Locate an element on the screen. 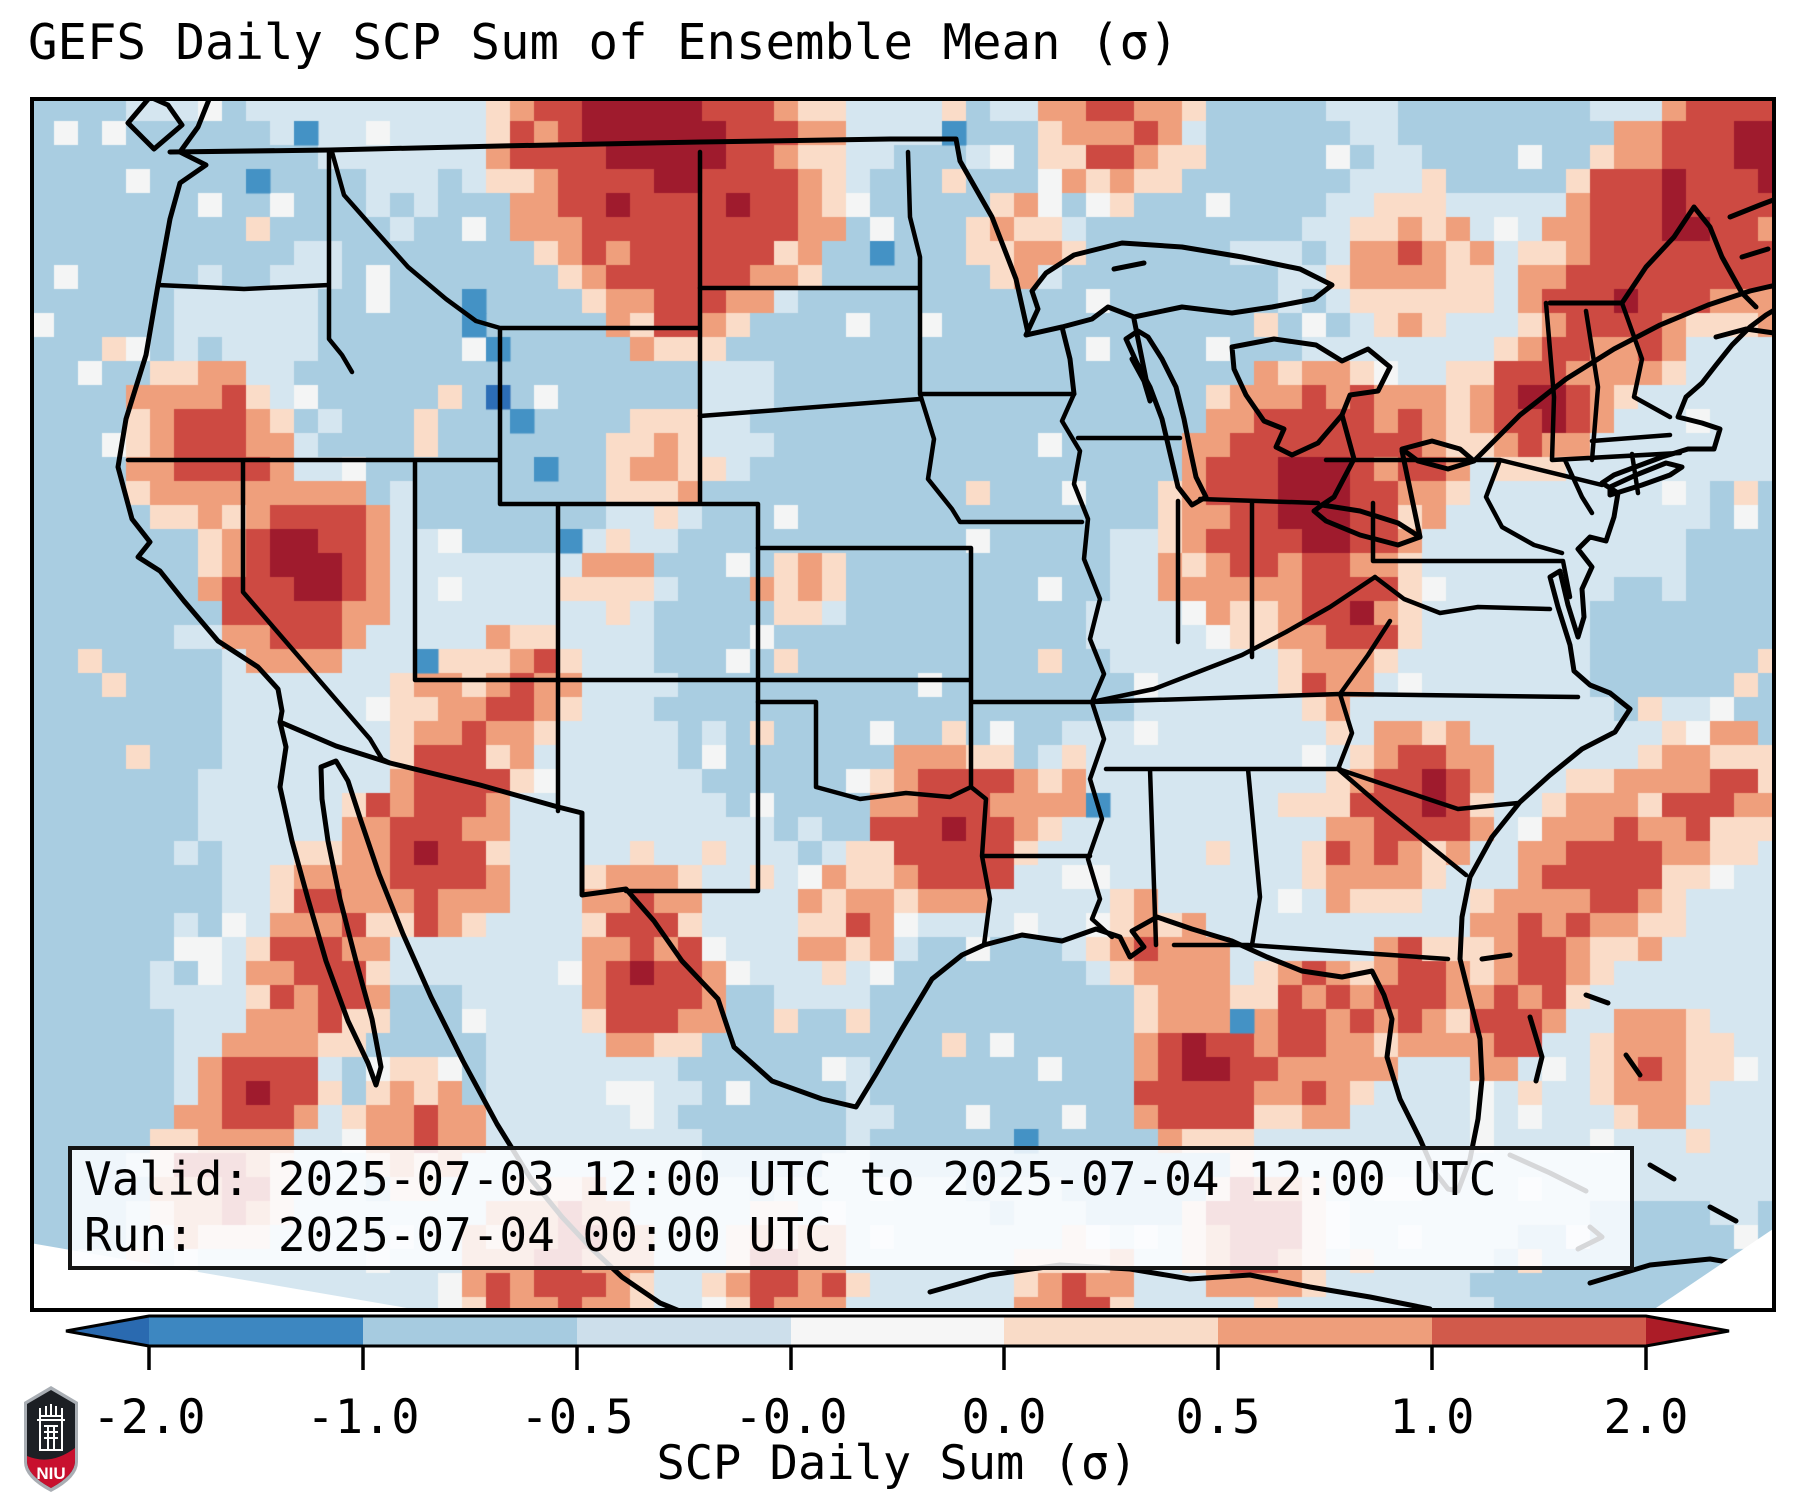 This screenshot has width=1803, height=1506. colorbar-axis-label: SCP Daily Sum (σ) is located at coordinates (897, 1463).